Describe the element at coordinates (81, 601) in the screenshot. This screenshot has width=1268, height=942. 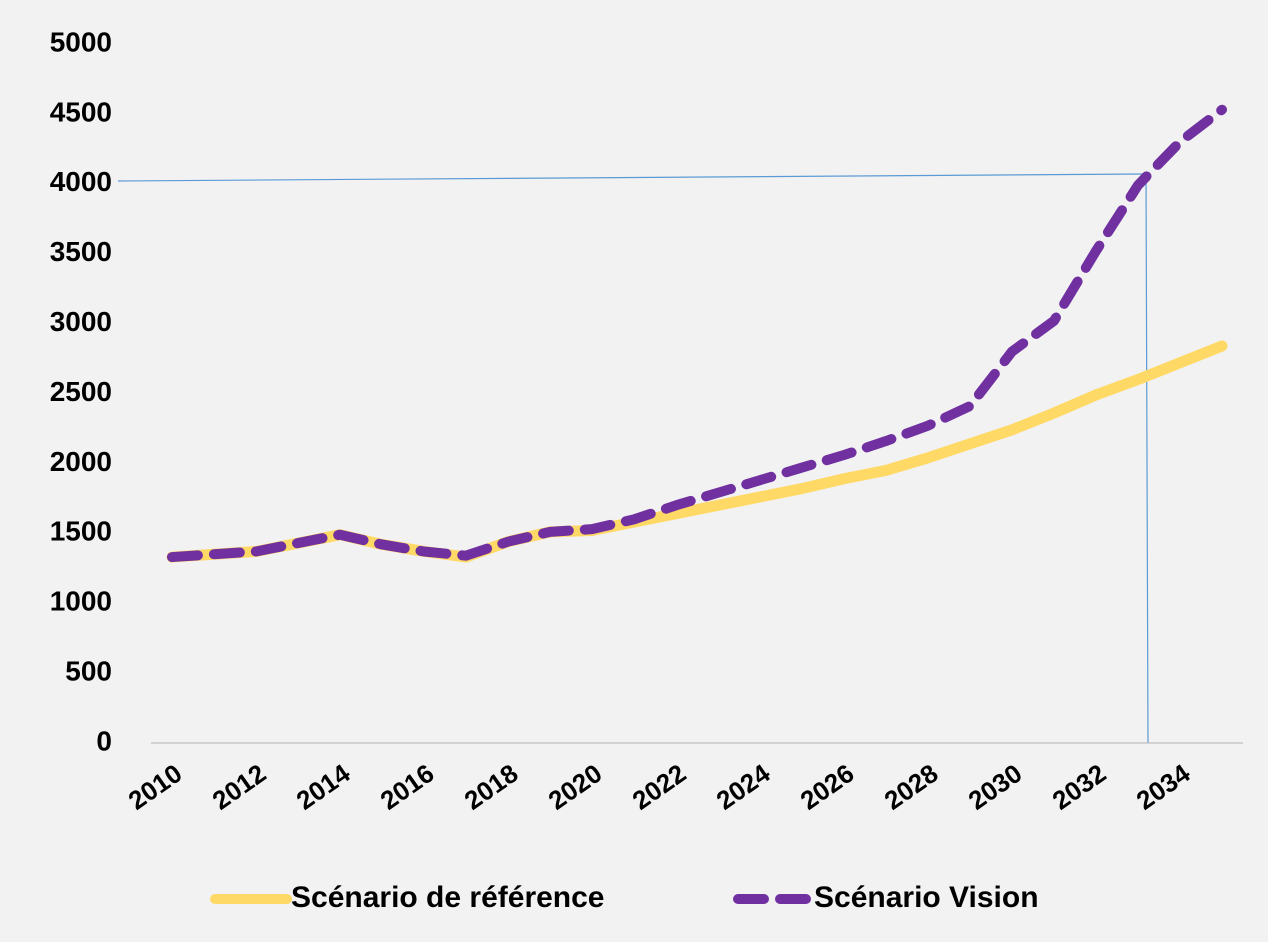
I see `y-tick-label: 1000` at that location.